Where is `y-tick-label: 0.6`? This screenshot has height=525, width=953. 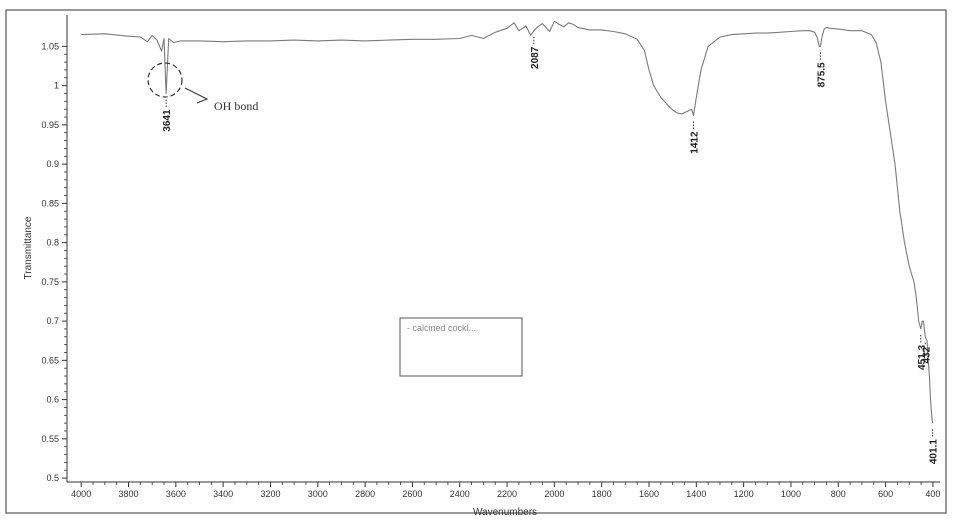
y-tick-label: 0.6 is located at coordinates (52, 400).